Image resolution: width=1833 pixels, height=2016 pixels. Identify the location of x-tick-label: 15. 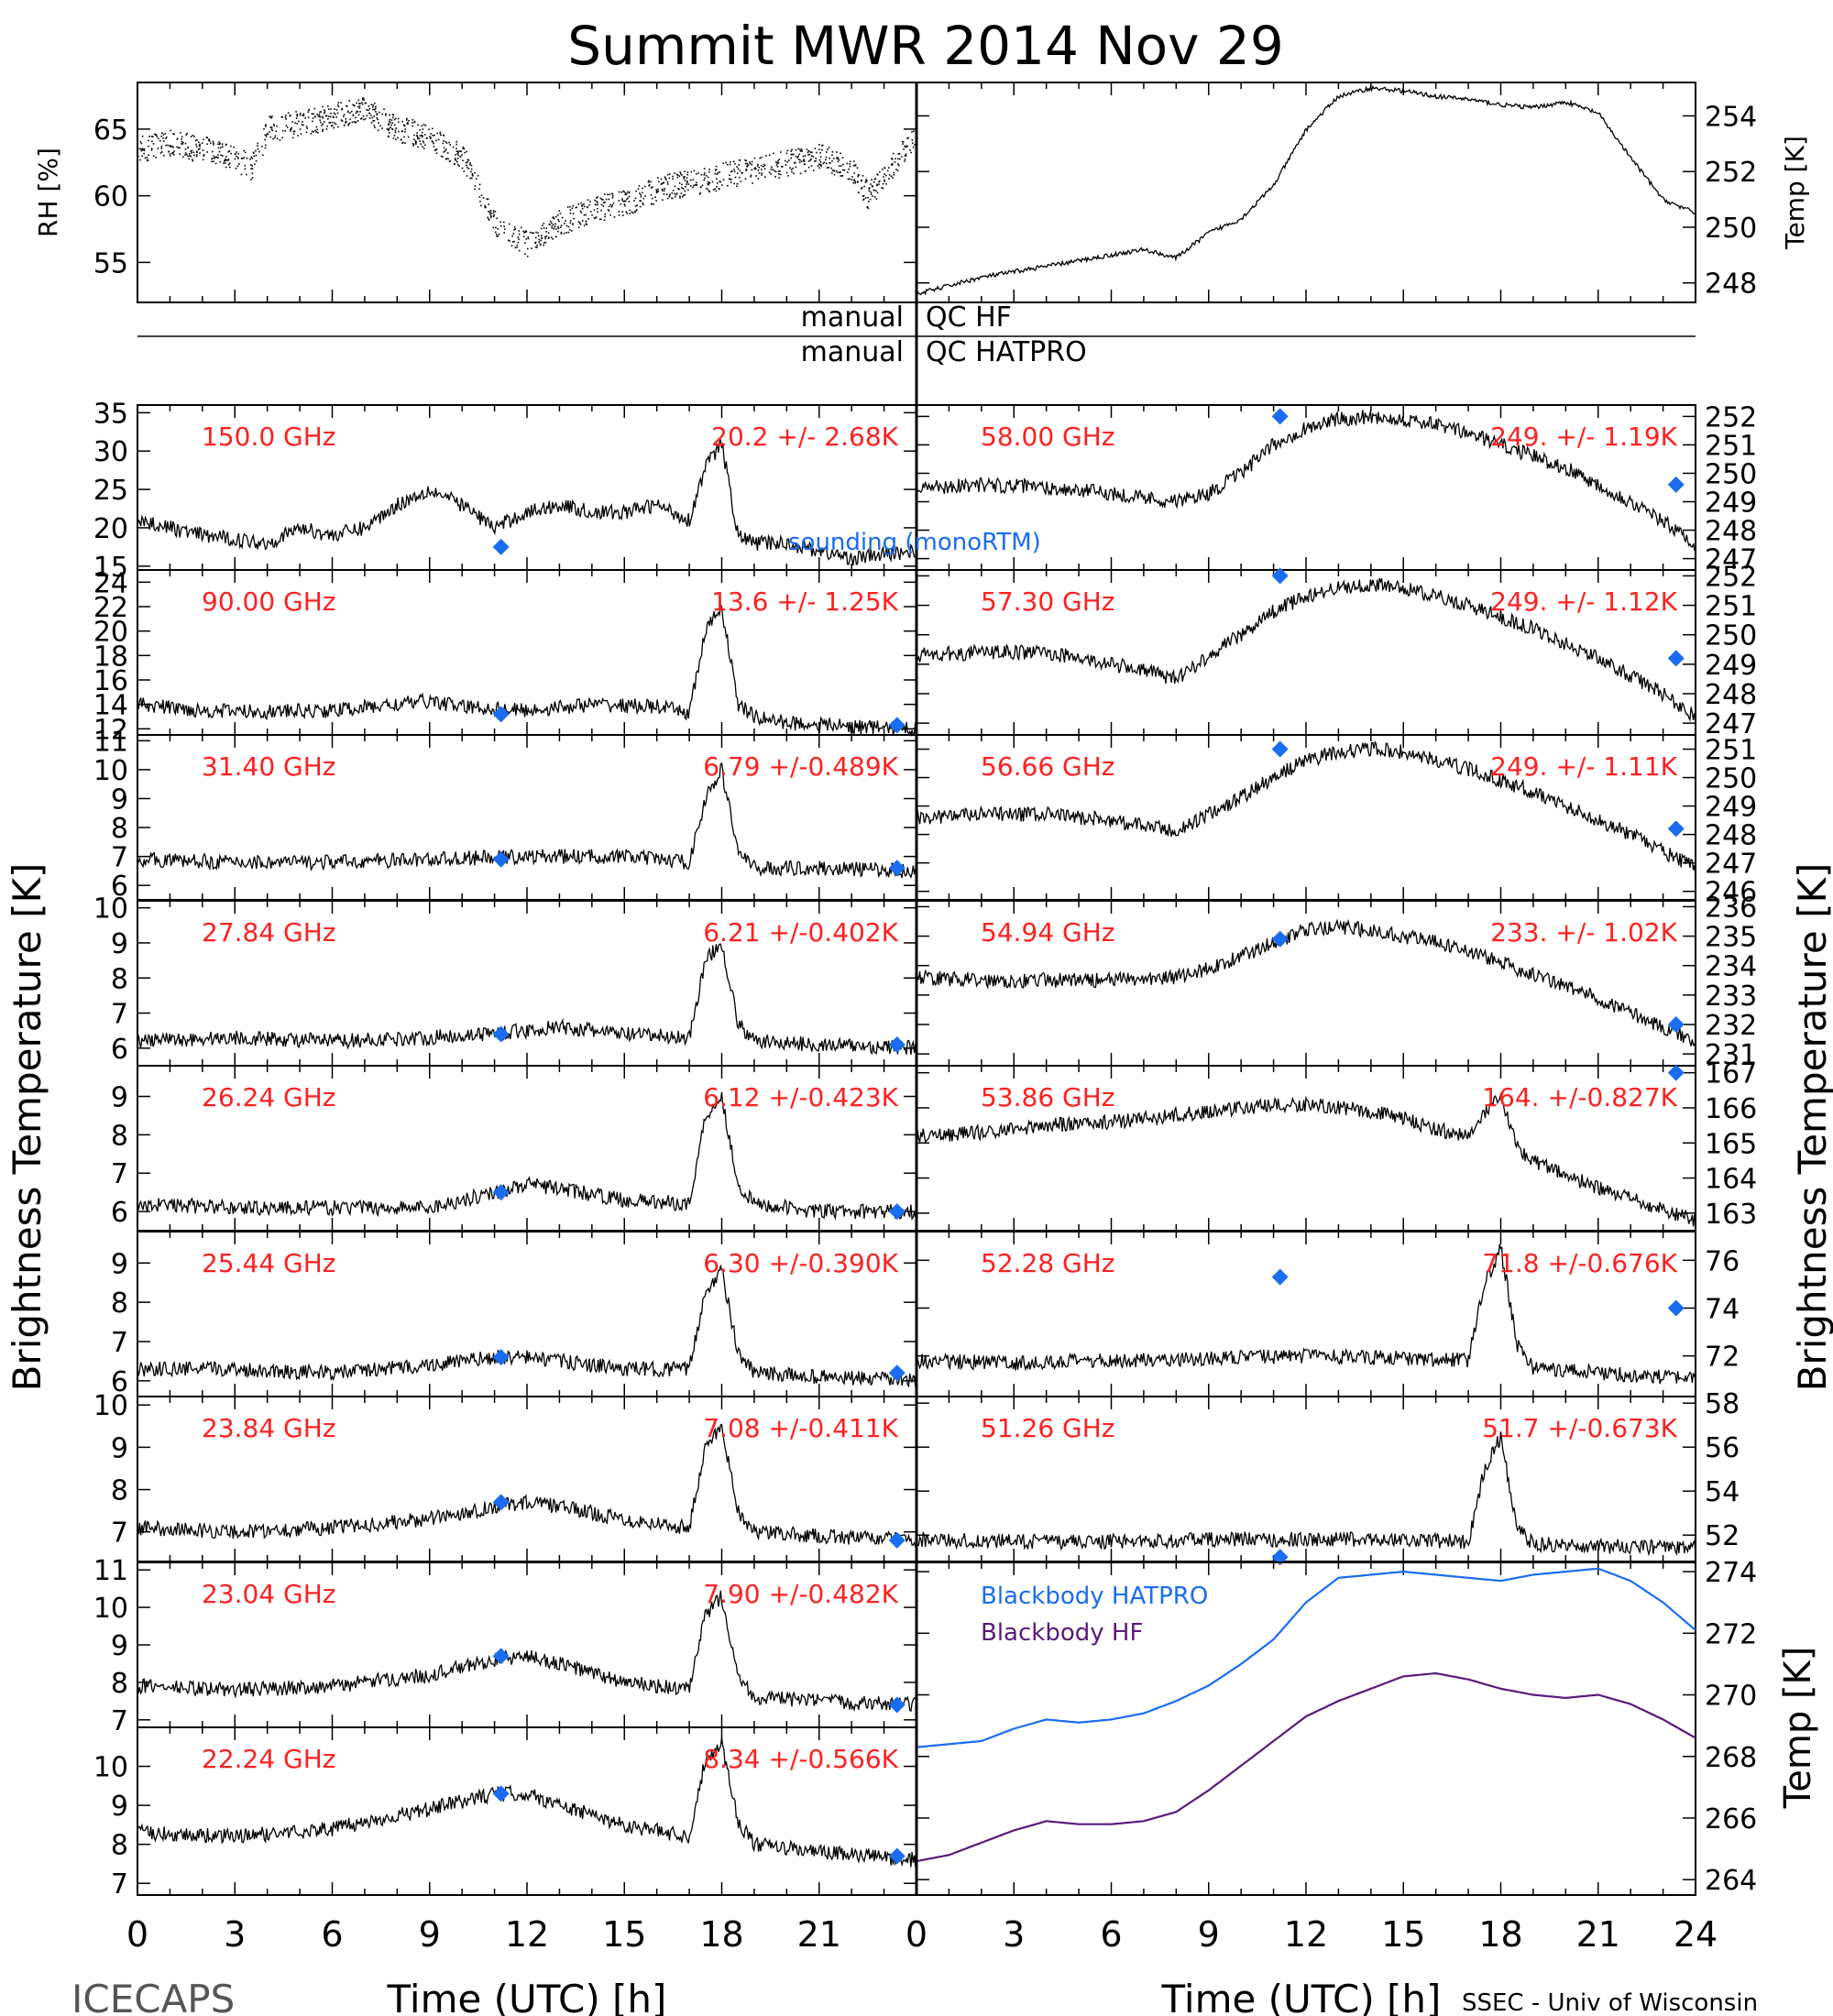
(1403, 1934).